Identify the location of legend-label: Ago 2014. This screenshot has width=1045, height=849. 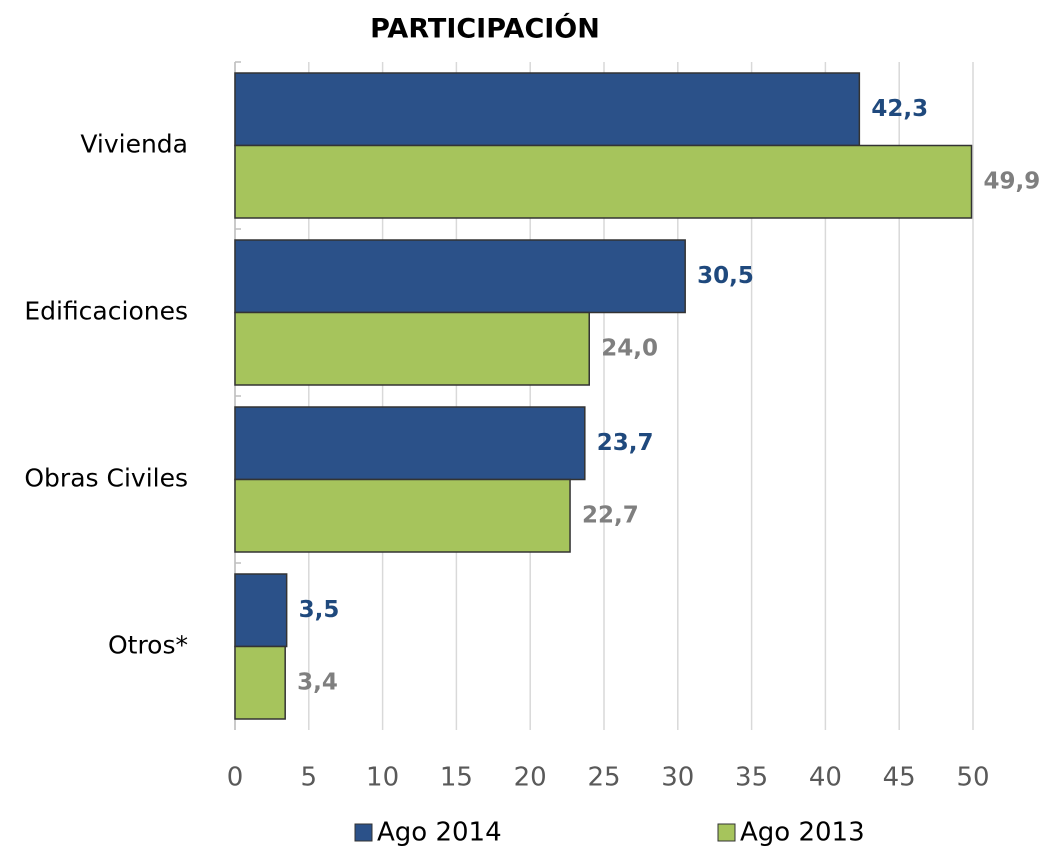
(439, 833).